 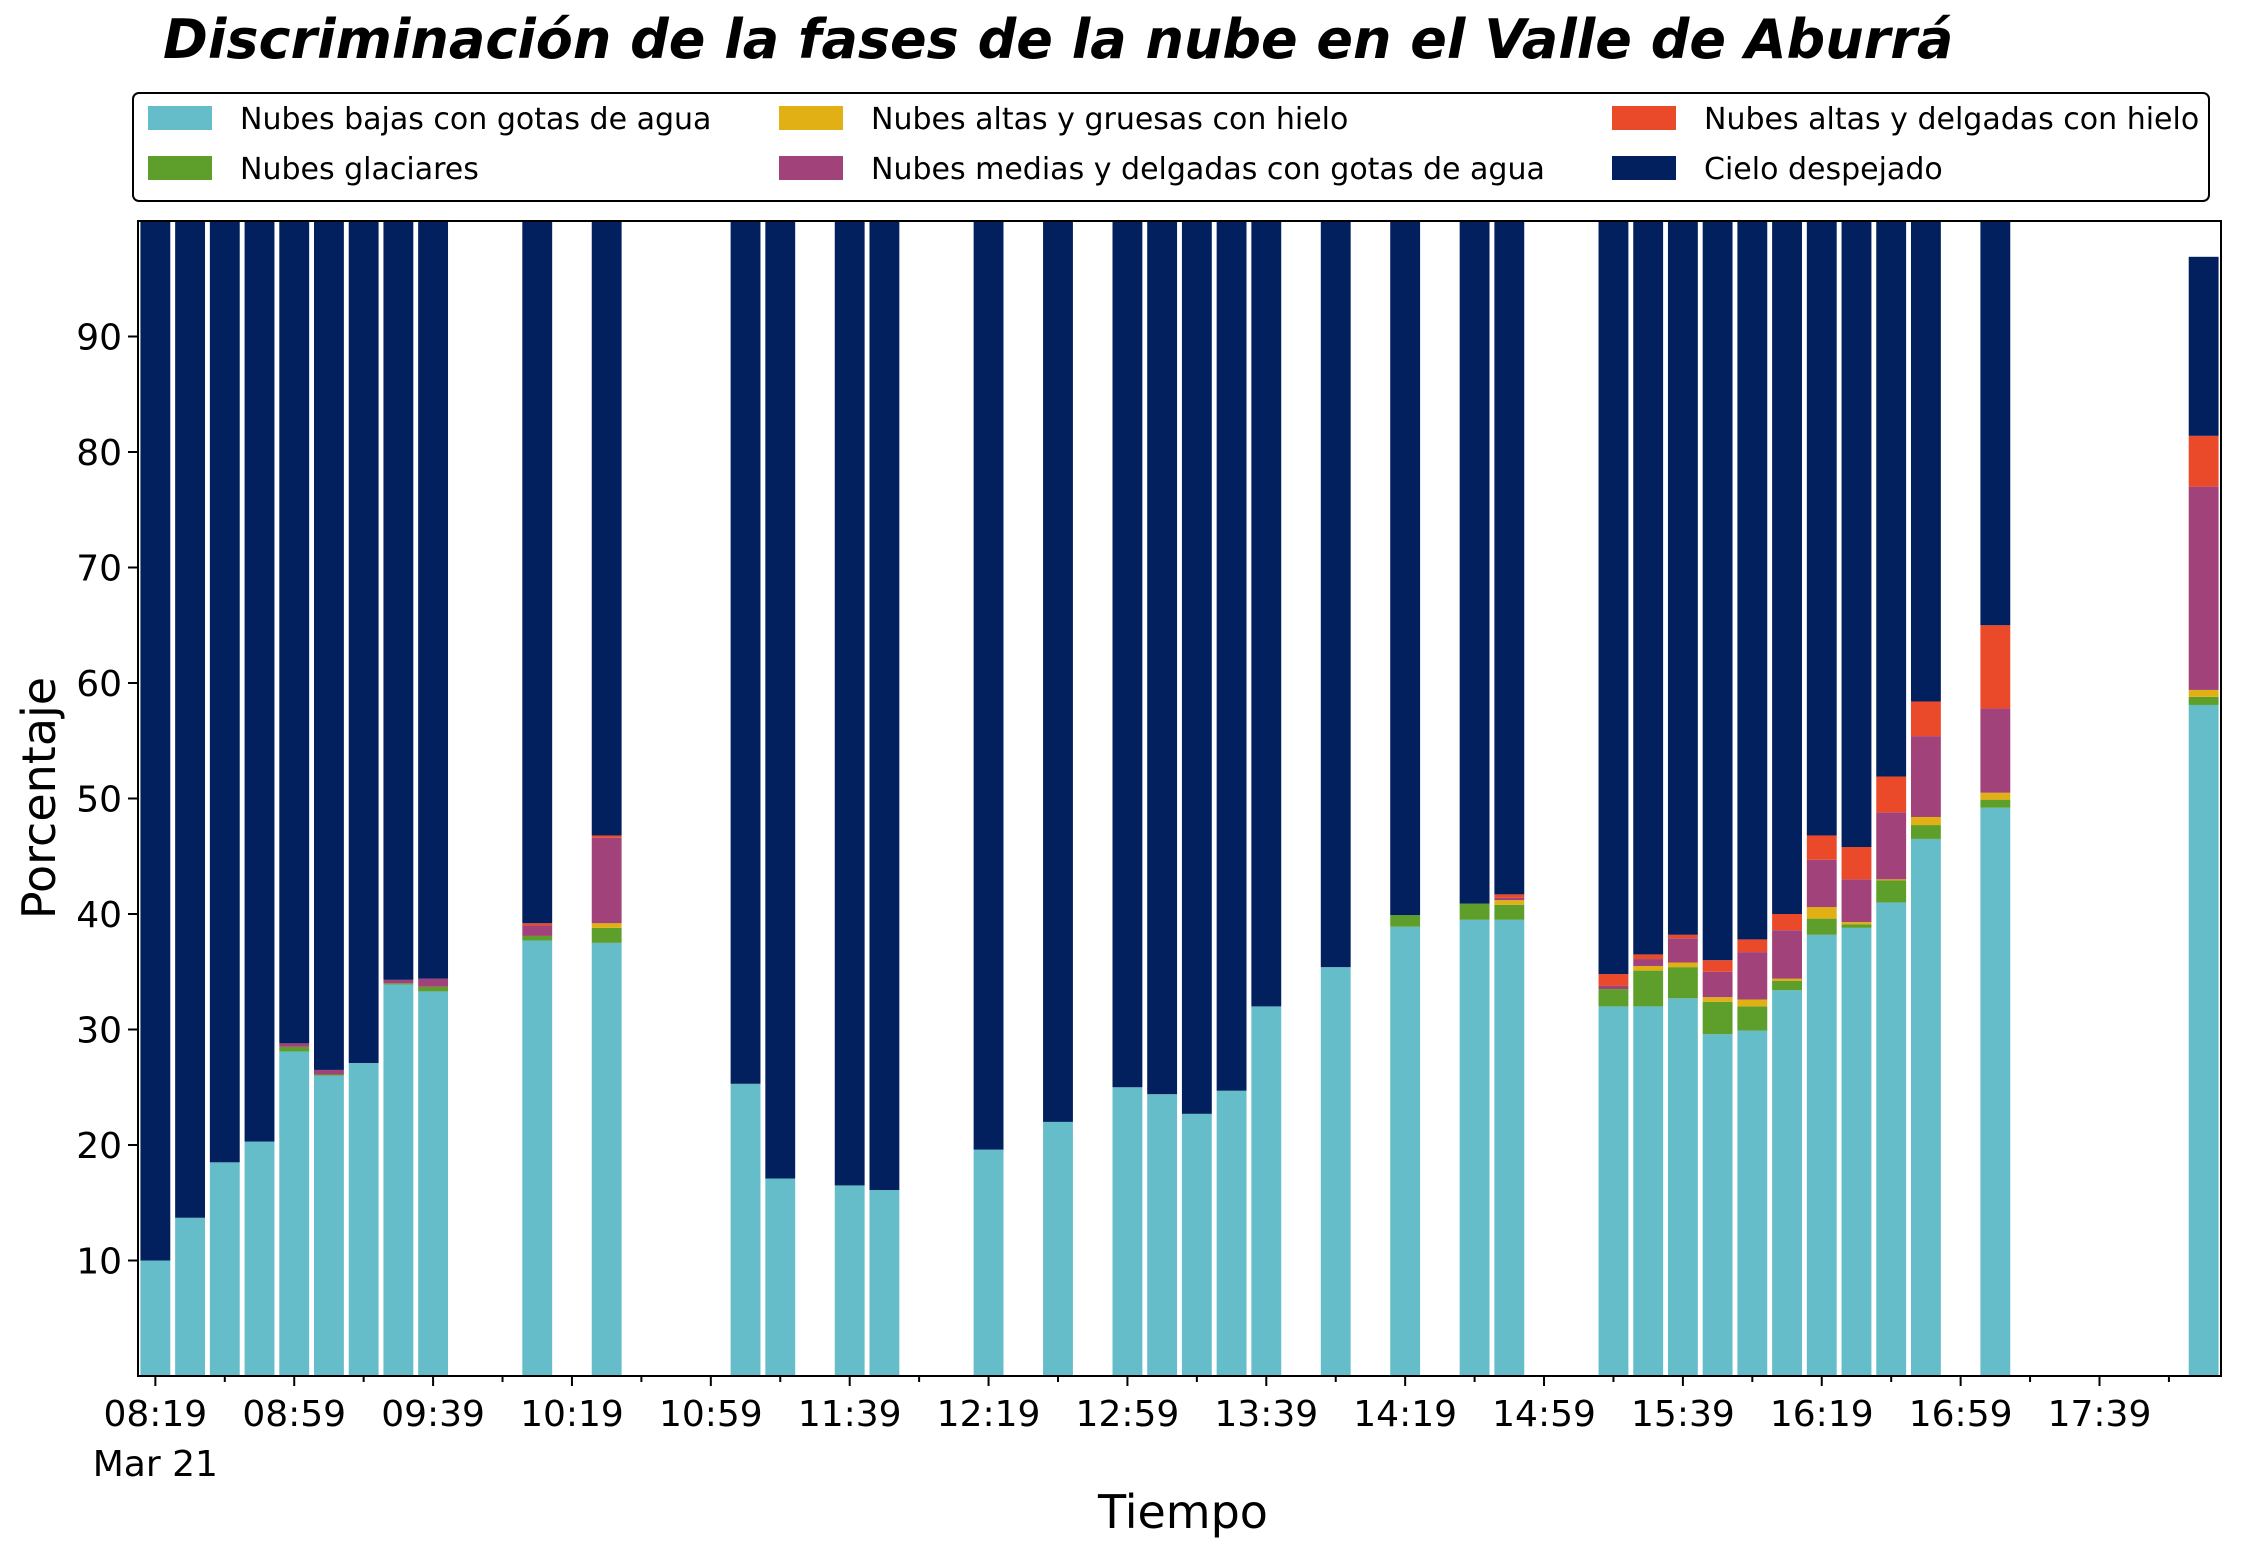 What do you see at coordinates (1777, 169) in the screenshot?
I see `legend-item-clear: Cielo despejado` at bounding box center [1777, 169].